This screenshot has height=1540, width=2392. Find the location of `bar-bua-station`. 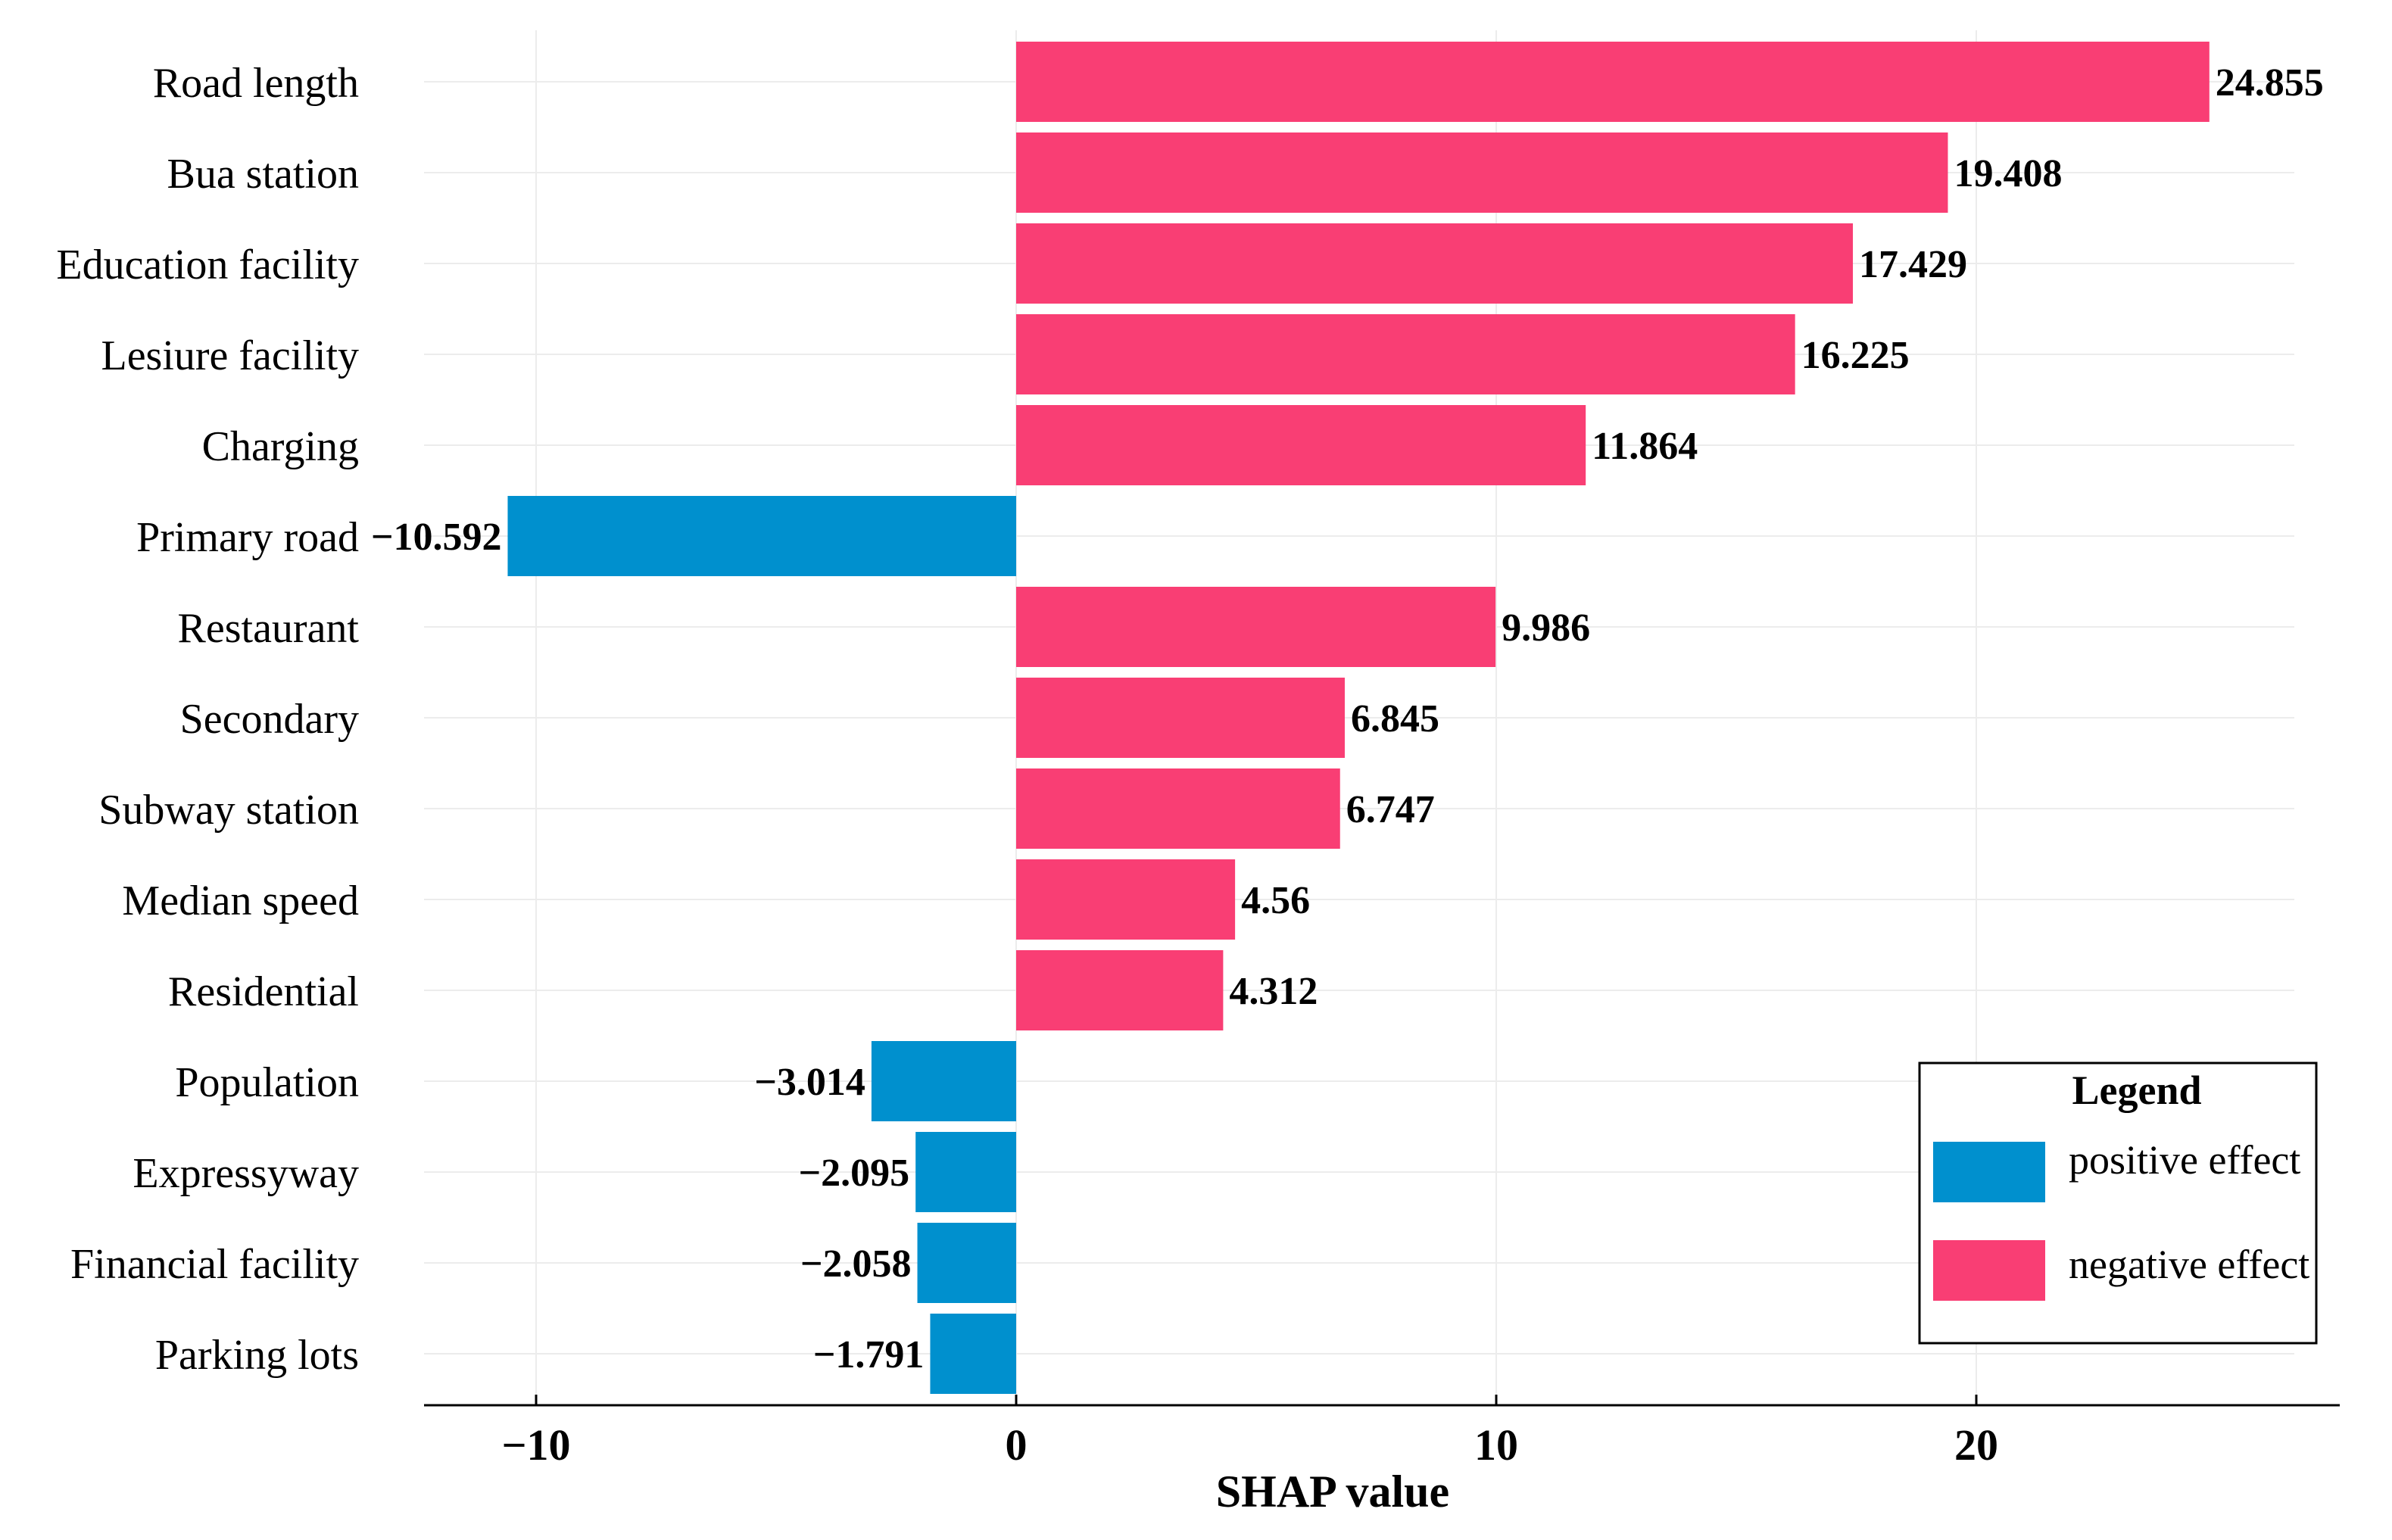

bar-bua-station is located at coordinates (1482, 172).